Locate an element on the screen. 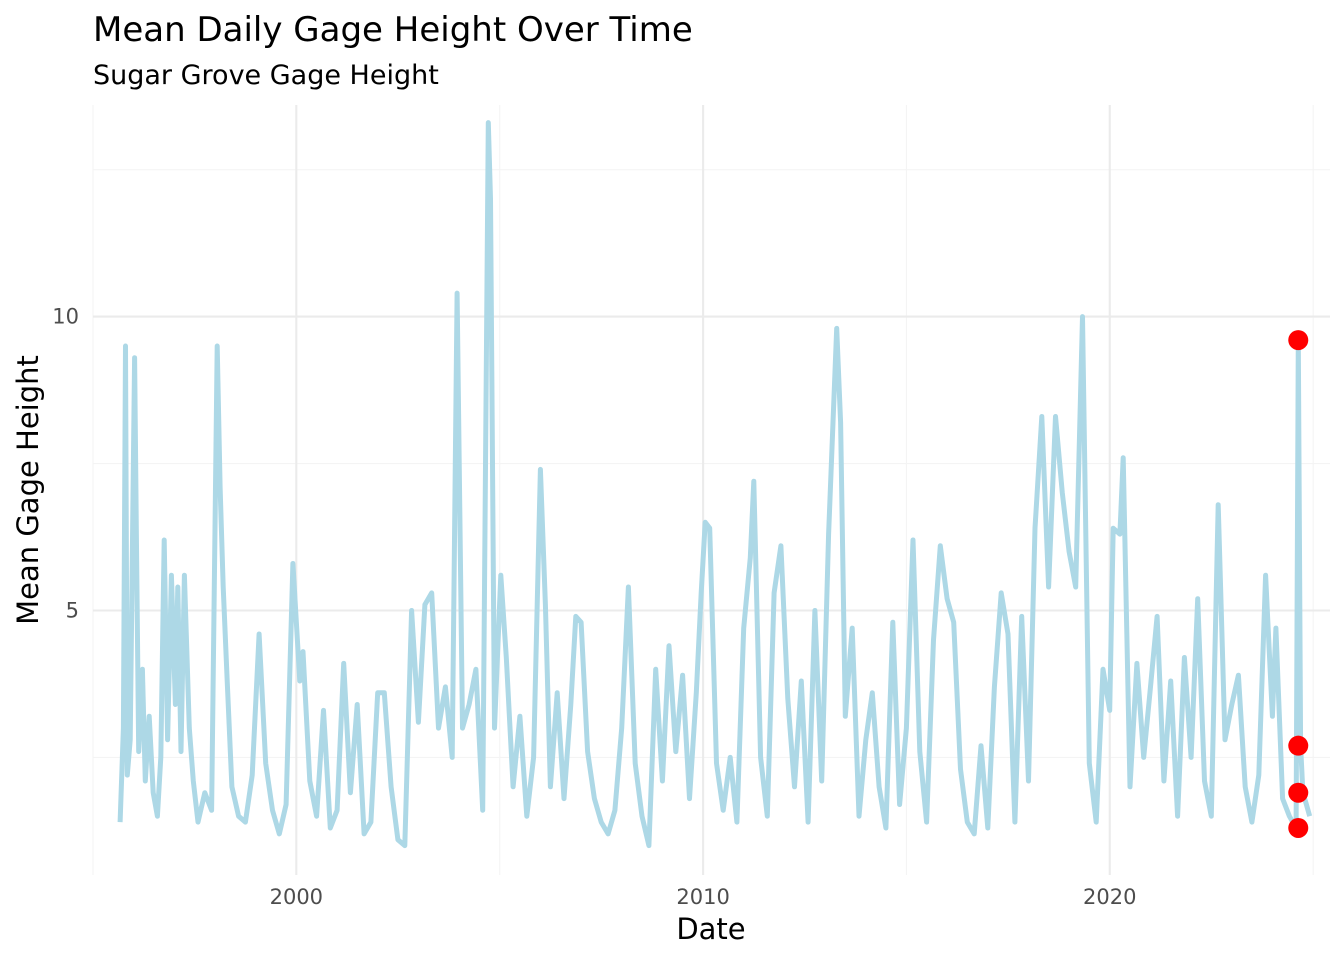 This screenshot has width=1344, height=960. y-tick-label-5: 5 is located at coordinates (72, 610).